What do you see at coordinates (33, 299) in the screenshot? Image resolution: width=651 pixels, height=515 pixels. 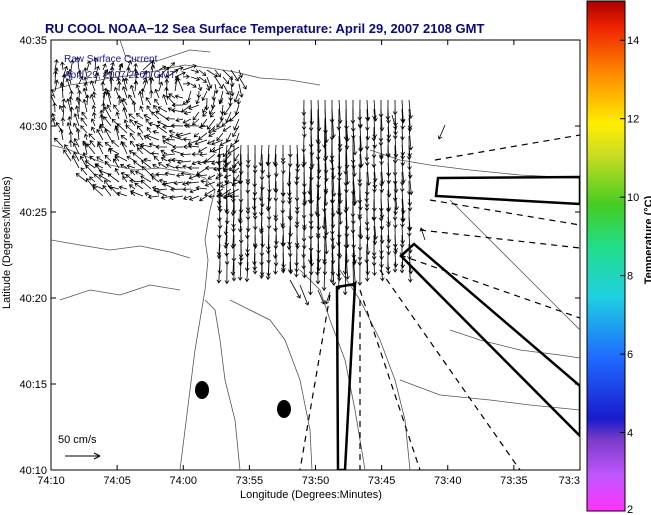 I see `y-tick-label: 40:20` at bounding box center [33, 299].